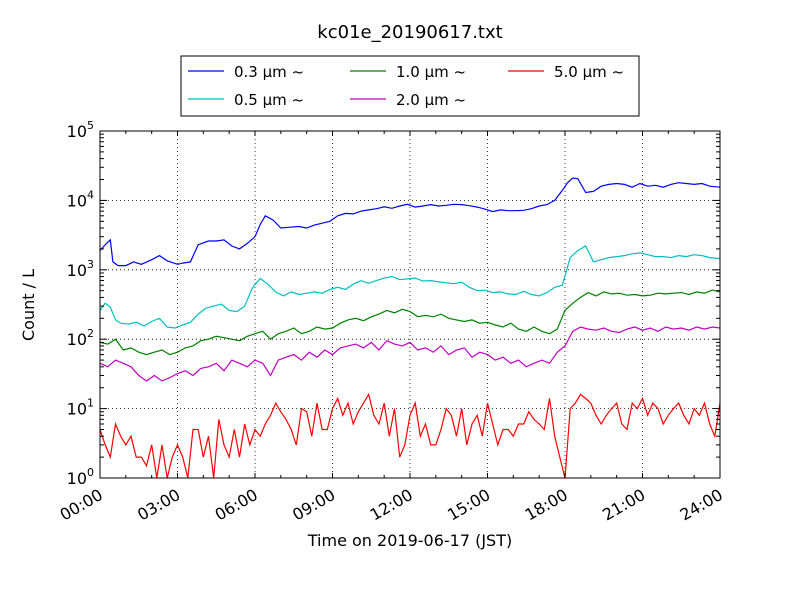 The width and height of the screenshot is (800, 600). I want to click on y-tick-label: 10⁰, so click(80, 477).